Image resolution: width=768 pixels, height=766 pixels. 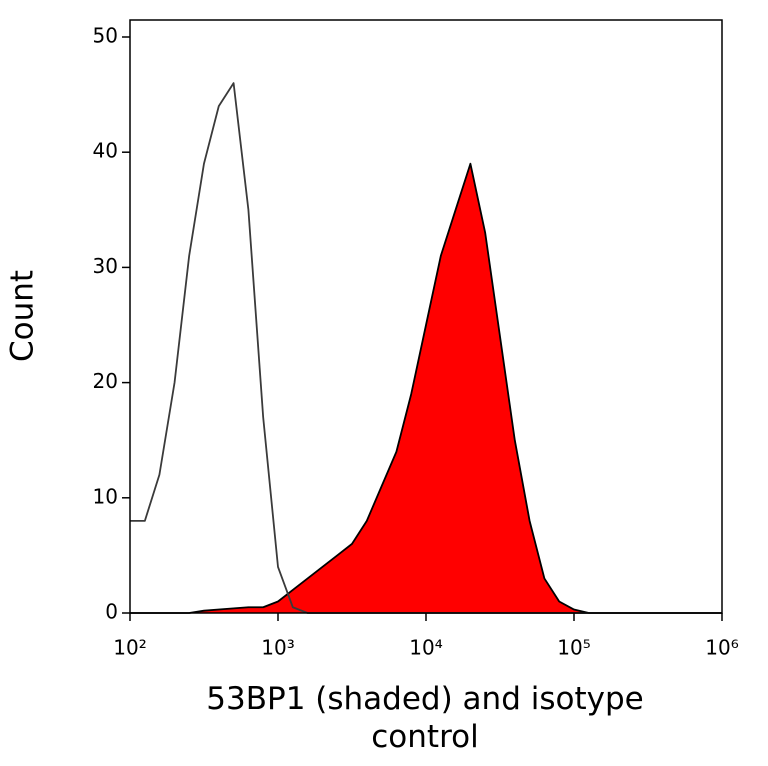 I want to click on y-tick-label: 0, so click(x=111, y=612).